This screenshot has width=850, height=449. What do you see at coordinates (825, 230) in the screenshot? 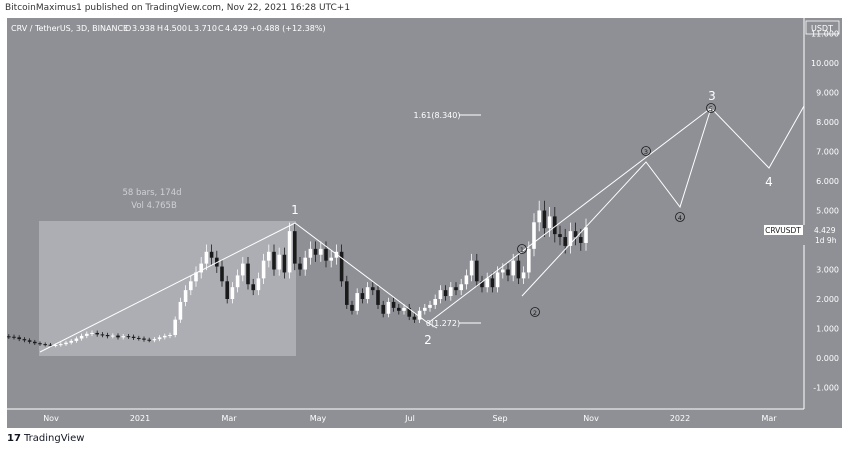
I see `price-tag-value: 4.429` at bounding box center [825, 230].